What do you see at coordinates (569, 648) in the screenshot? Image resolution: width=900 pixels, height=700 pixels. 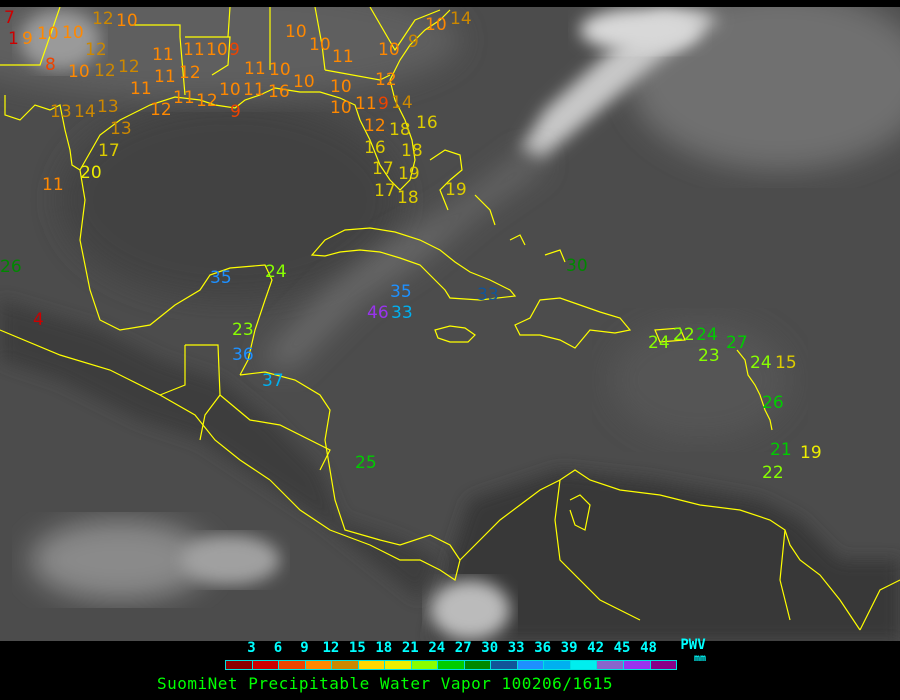 I see `colorbar-tick: 39` at bounding box center [569, 648].